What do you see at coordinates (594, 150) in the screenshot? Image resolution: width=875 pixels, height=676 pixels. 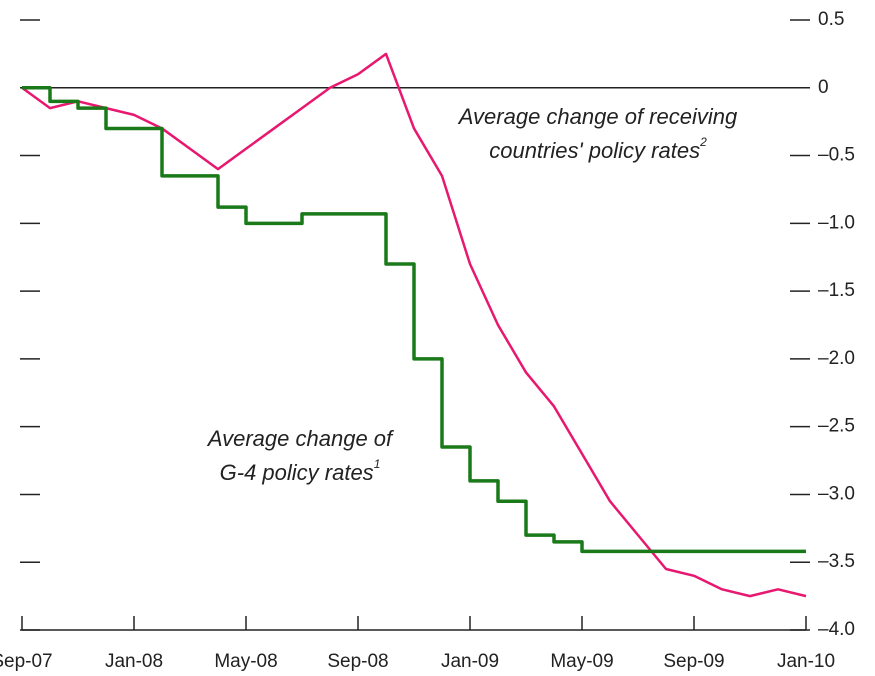 I see `annotation-text: countries' policy rates` at bounding box center [594, 150].